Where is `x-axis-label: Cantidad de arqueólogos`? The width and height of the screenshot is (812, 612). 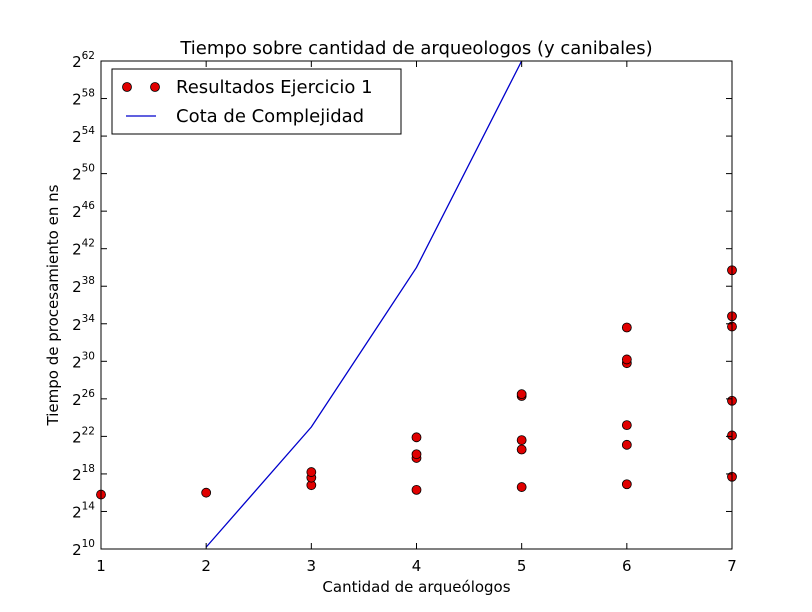
x-axis-label: Cantidad de arqueólogos is located at coordinates (416, 587).